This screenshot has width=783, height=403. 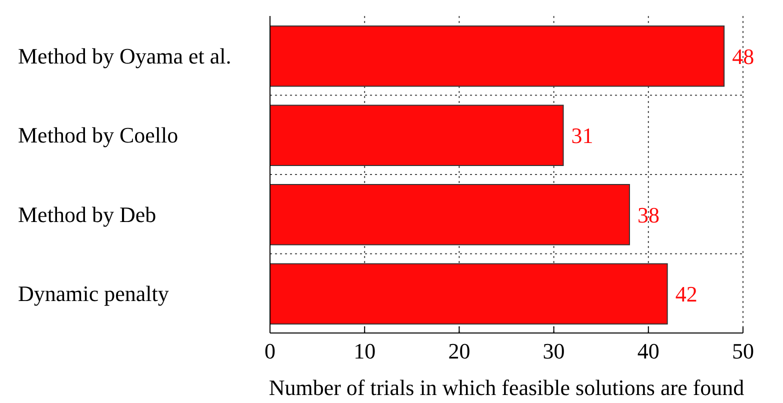 What do you see at coordinates (98, 135) in the screenshot?
I see `y-tick-label: Method by Coello` at bounding box center [98, 135].